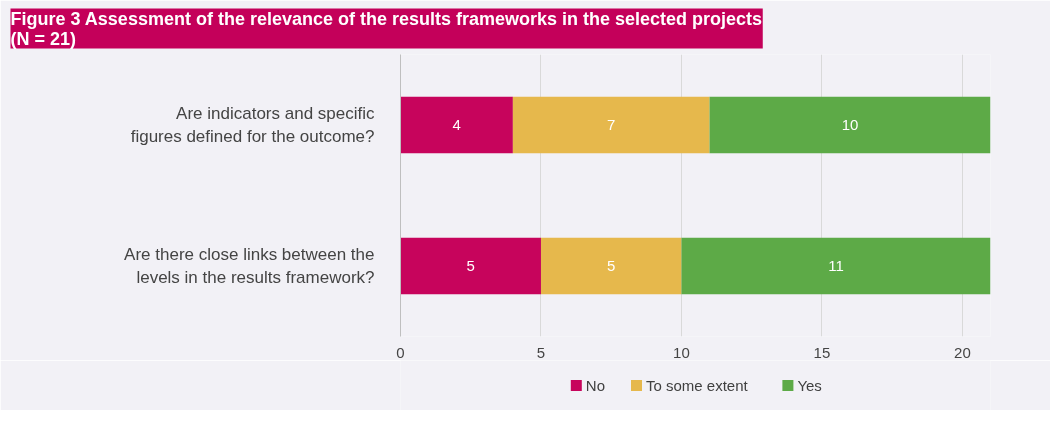 The width and height of the screenshot is (1055, 436). I want to click on data-label: 4, so click(456, 124).